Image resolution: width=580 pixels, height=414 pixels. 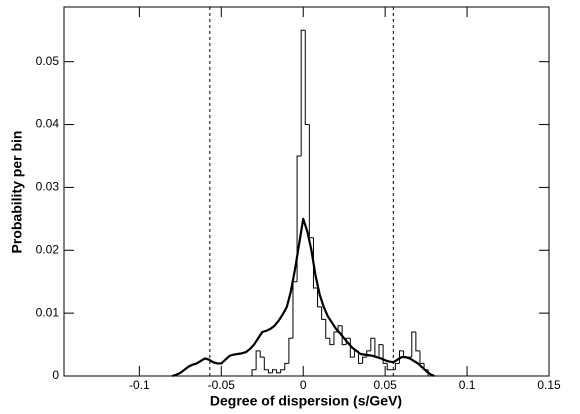 I want to click on y-tick-label: 0, so click(x=55, y=375).